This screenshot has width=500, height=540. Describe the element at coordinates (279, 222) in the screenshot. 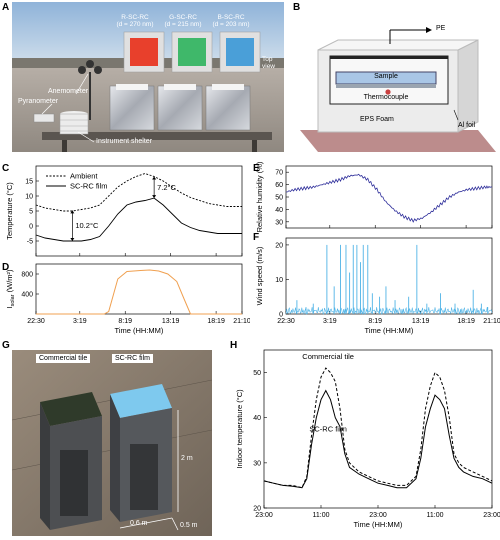

I see `humidity-chart-ytick-label: 30` at that location.